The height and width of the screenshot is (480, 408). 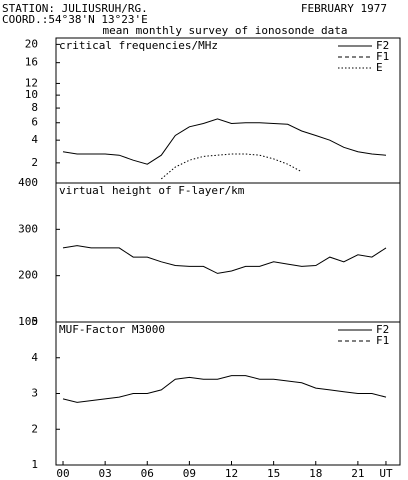 What do you see at coordinates (75, 8) in the screenshot?
I see `station: STATION: JULIUSRUH/RG.` at bounding box center [75, 8].